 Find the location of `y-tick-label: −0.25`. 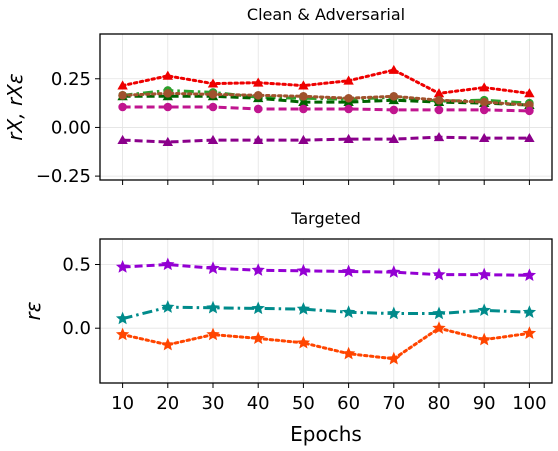

y-tick-label: −0.25 is located at coordinates (63, 176).